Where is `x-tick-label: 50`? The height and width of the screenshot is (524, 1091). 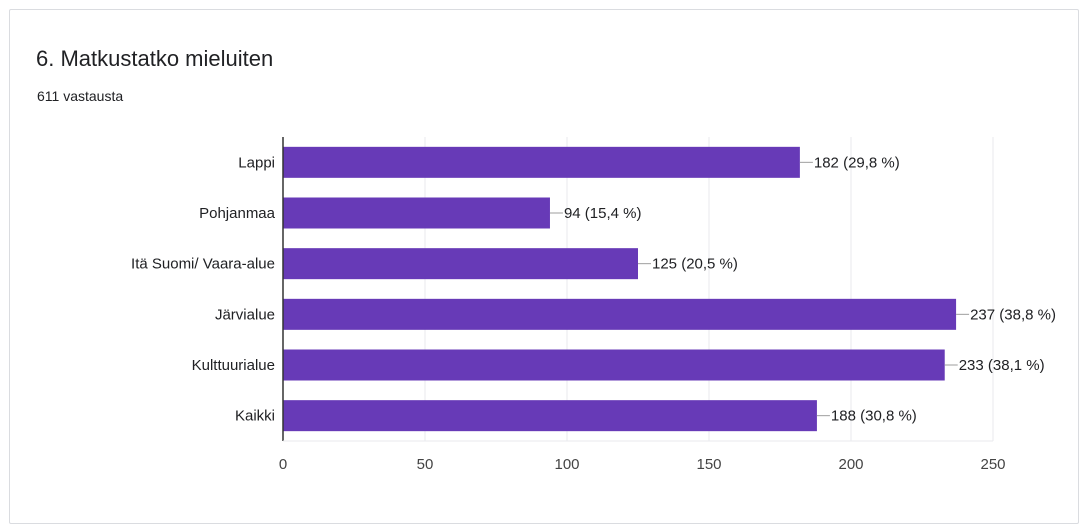 x-tick-label: 50 is located at coordinates (425, 464).